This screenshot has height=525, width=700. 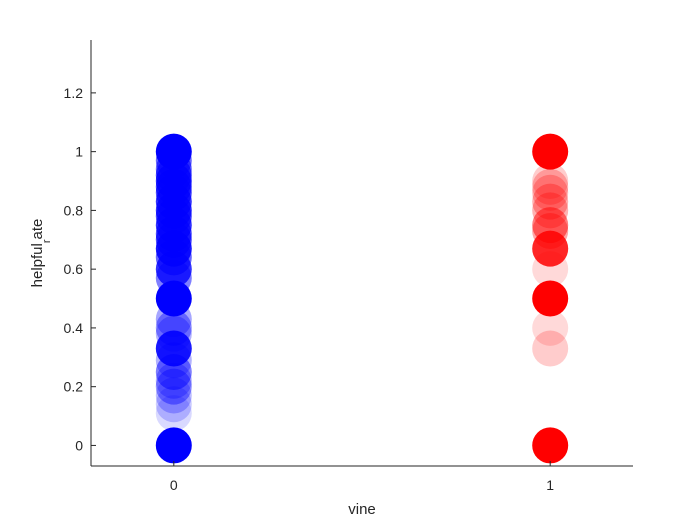 What do you see at coordinates (74, 269) in the screenshot?
I see `y-tick-label: 0.6` at bounding box center [74, 269].